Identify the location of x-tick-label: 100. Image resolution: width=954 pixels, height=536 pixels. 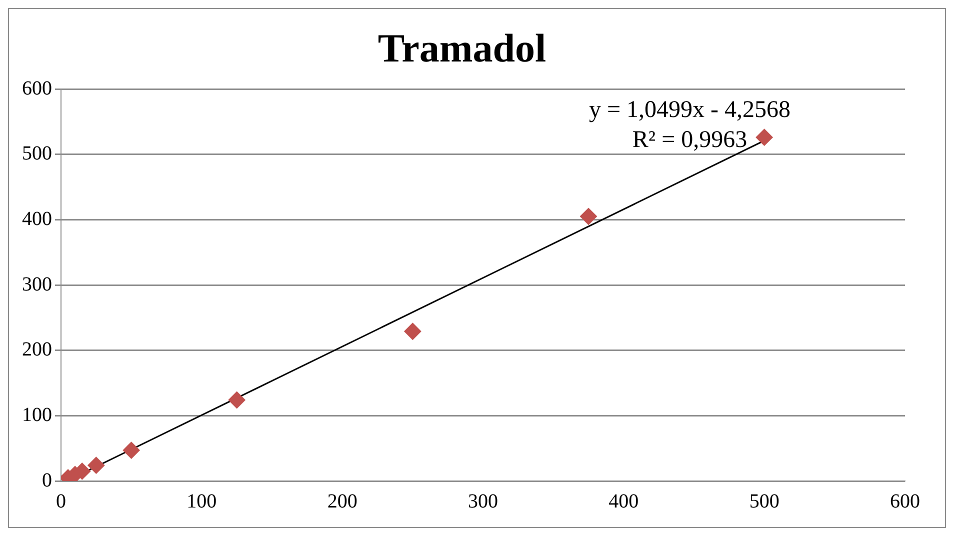
(201, 501).